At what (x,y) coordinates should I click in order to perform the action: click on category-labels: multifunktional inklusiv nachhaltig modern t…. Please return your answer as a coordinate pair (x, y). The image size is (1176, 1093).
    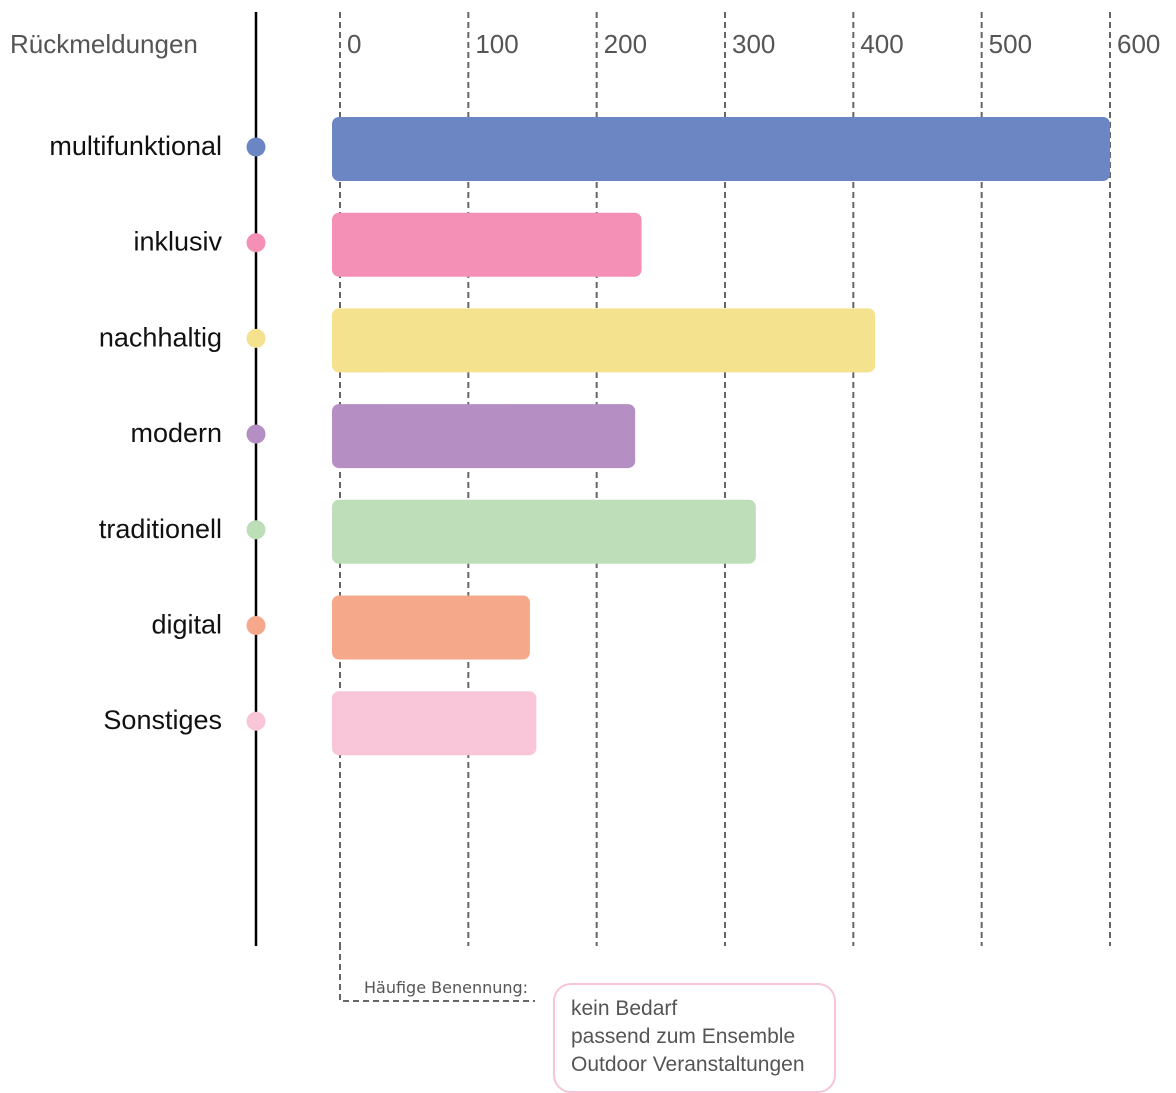
    Looking at the image, I should click on (157, 433).